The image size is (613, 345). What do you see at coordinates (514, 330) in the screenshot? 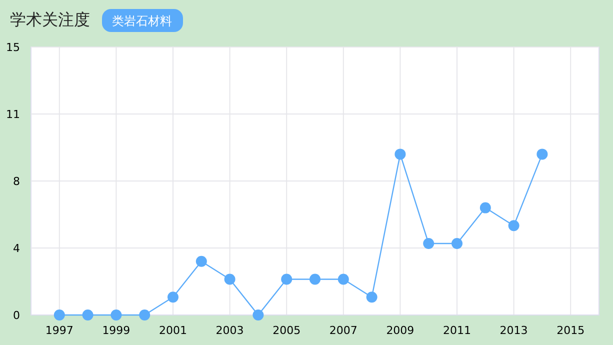
I see `x-tick-label: 2013` at bounding box center [514, 330].